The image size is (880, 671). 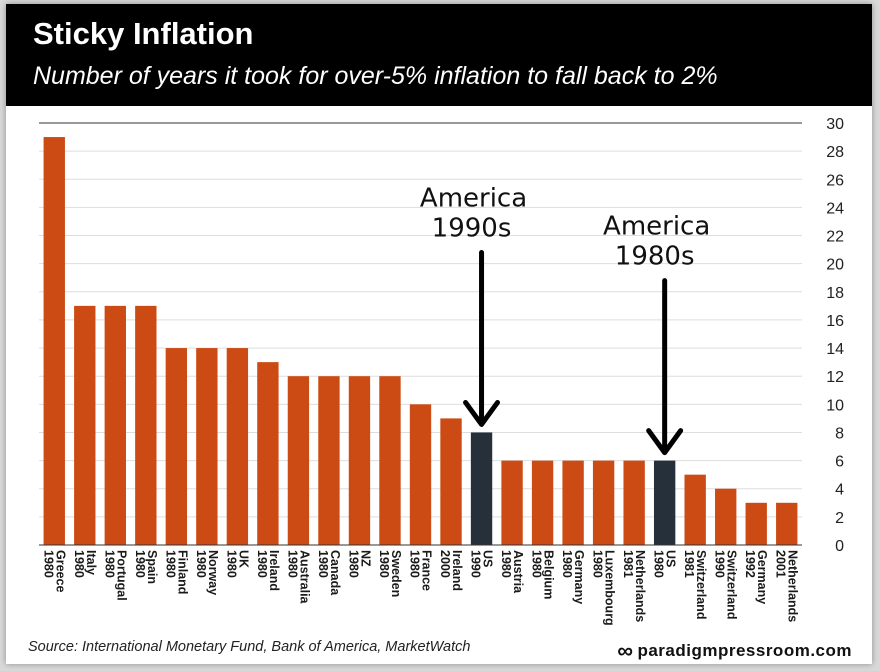 I want to click on brand-text: paradigmpressroom.com, so click(x=744, y=650).